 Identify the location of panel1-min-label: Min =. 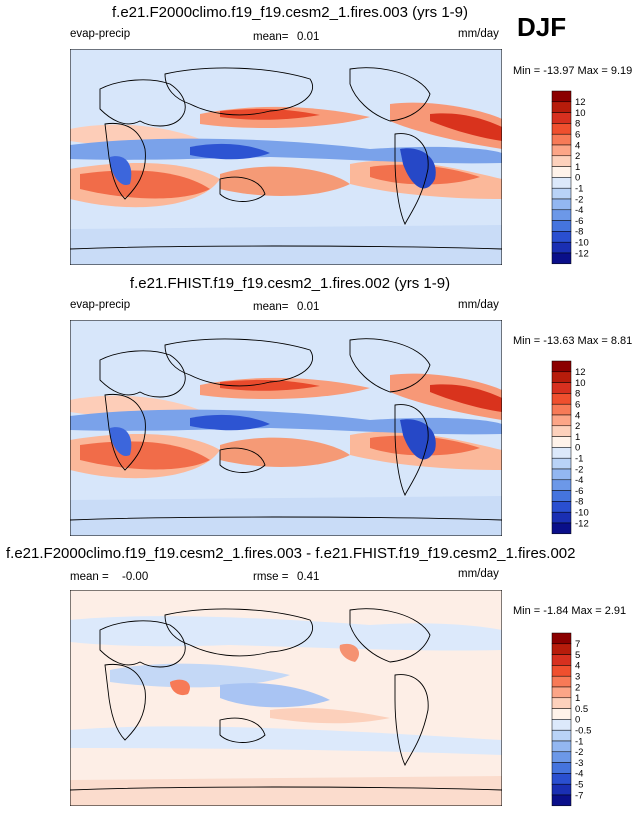
(527, 71).